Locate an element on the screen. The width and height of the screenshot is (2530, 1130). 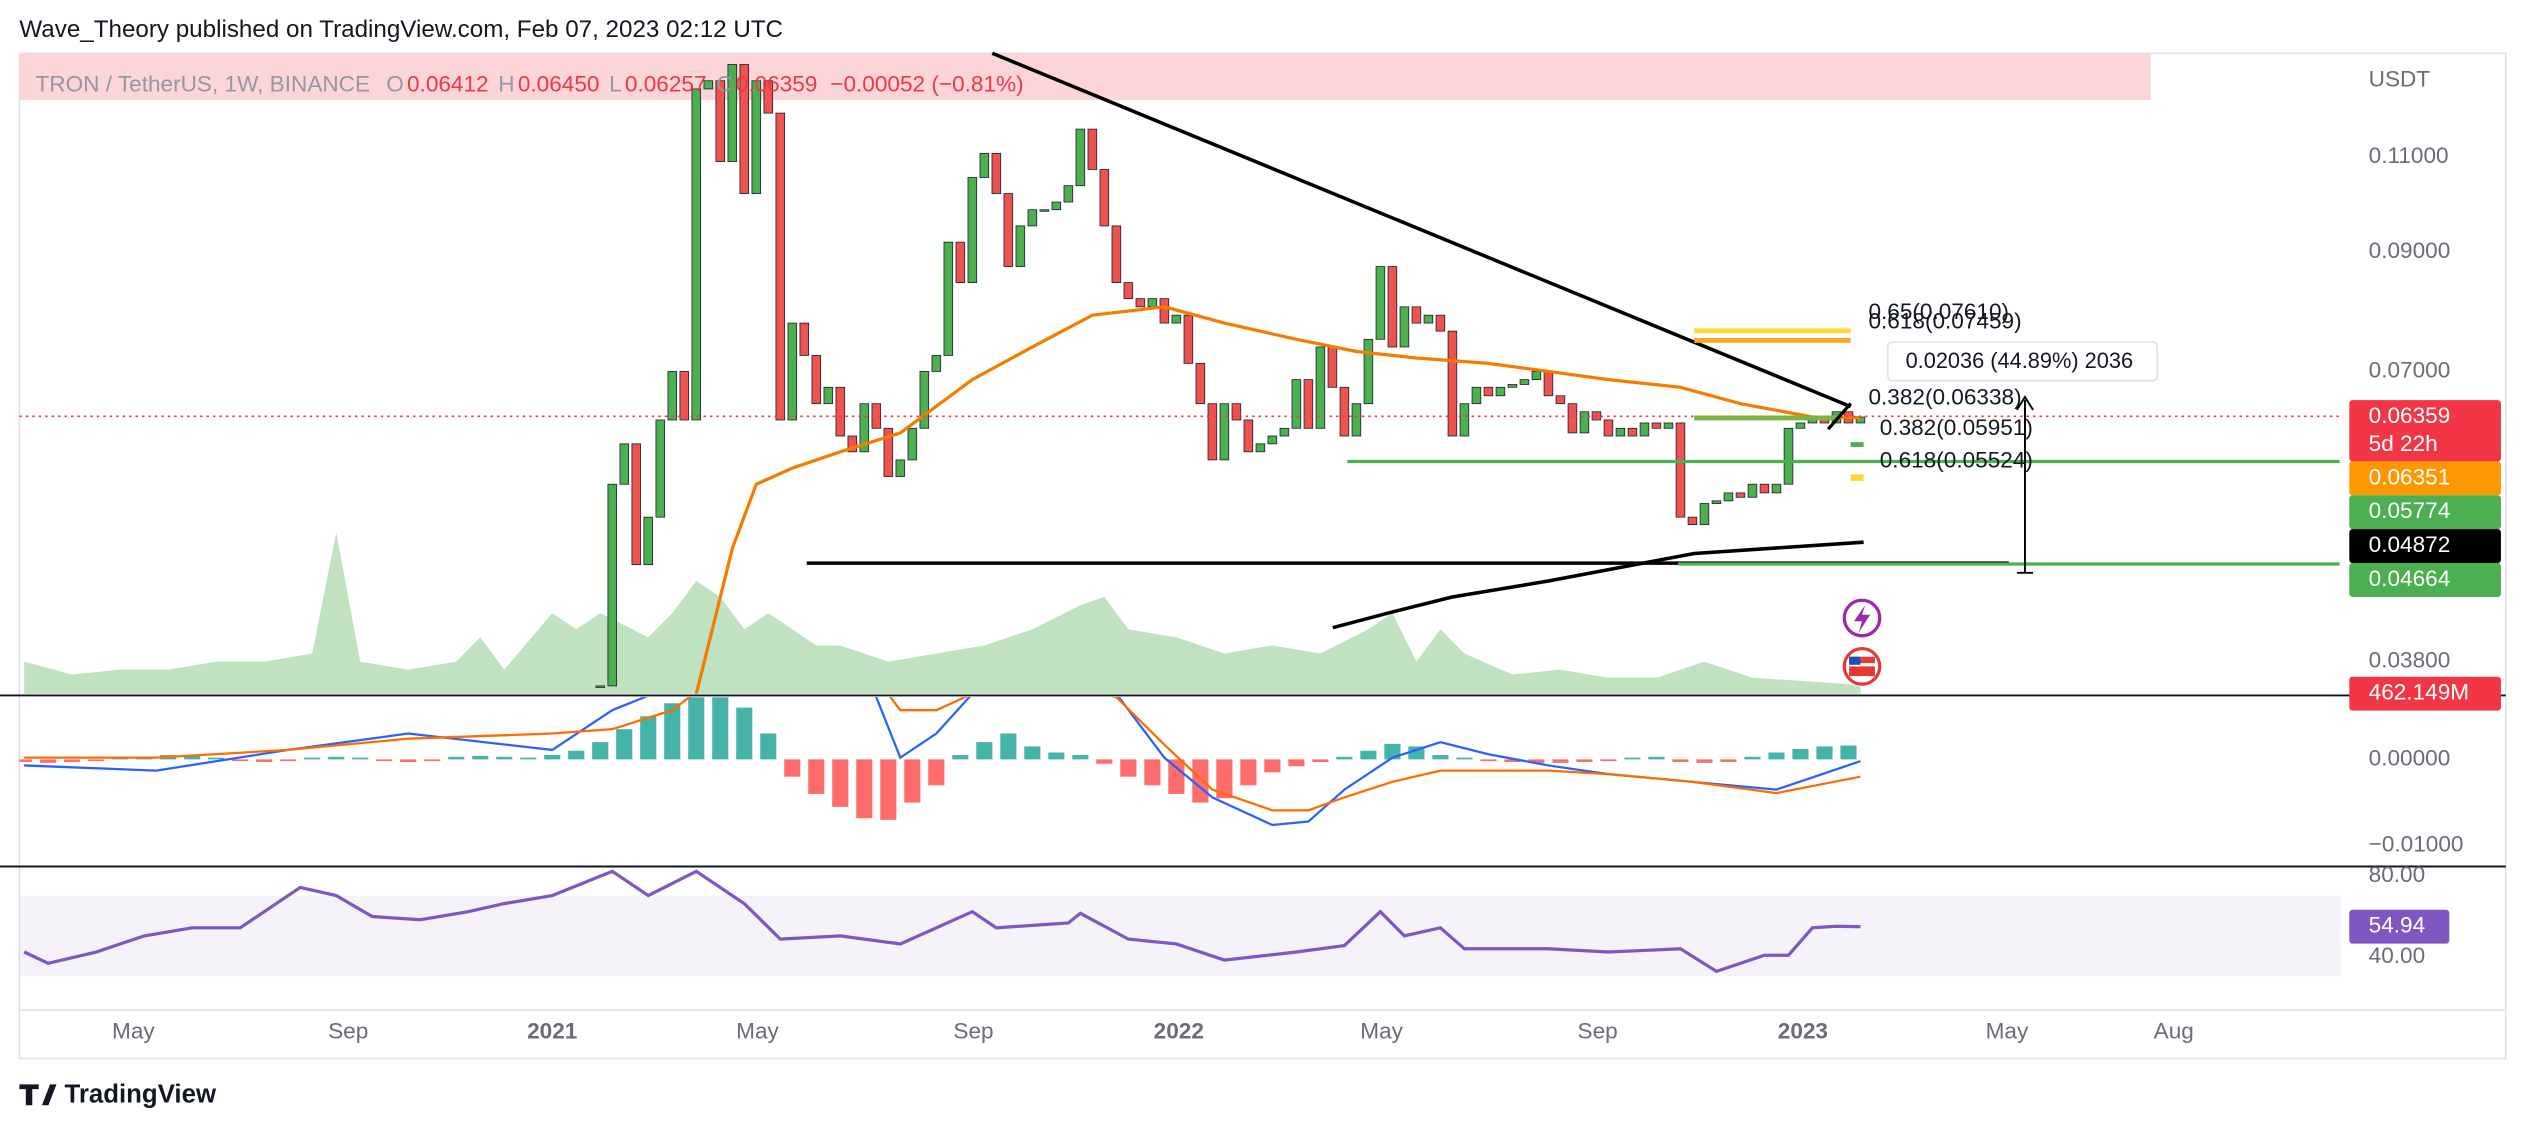
x-tick-label: Aug is located at coordinates (2174, 1031).